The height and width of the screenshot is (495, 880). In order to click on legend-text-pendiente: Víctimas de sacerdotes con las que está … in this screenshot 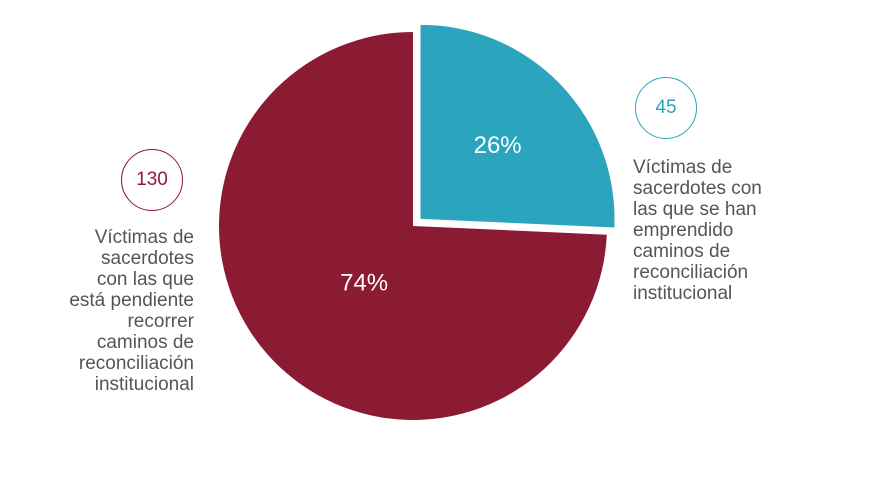, I will do `click(131, 311)`.